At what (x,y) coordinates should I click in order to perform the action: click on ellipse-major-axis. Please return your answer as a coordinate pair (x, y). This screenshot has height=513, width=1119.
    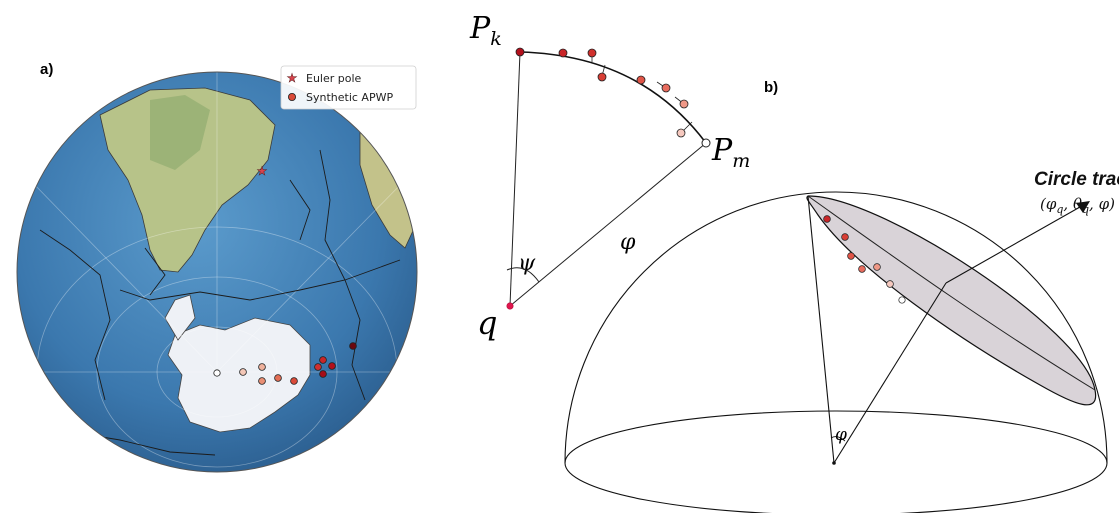
    Looking at the image, I should click on (951, 293).